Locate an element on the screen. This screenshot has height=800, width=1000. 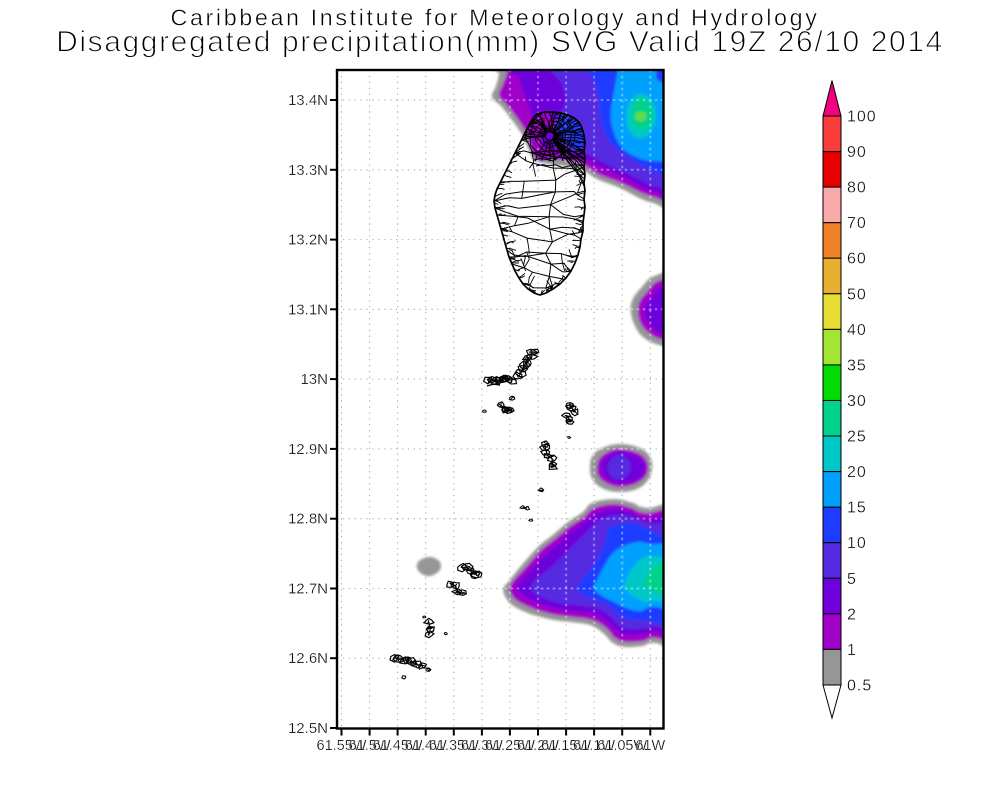
svg-text: 12.9N is located at coordinates (308, 449).